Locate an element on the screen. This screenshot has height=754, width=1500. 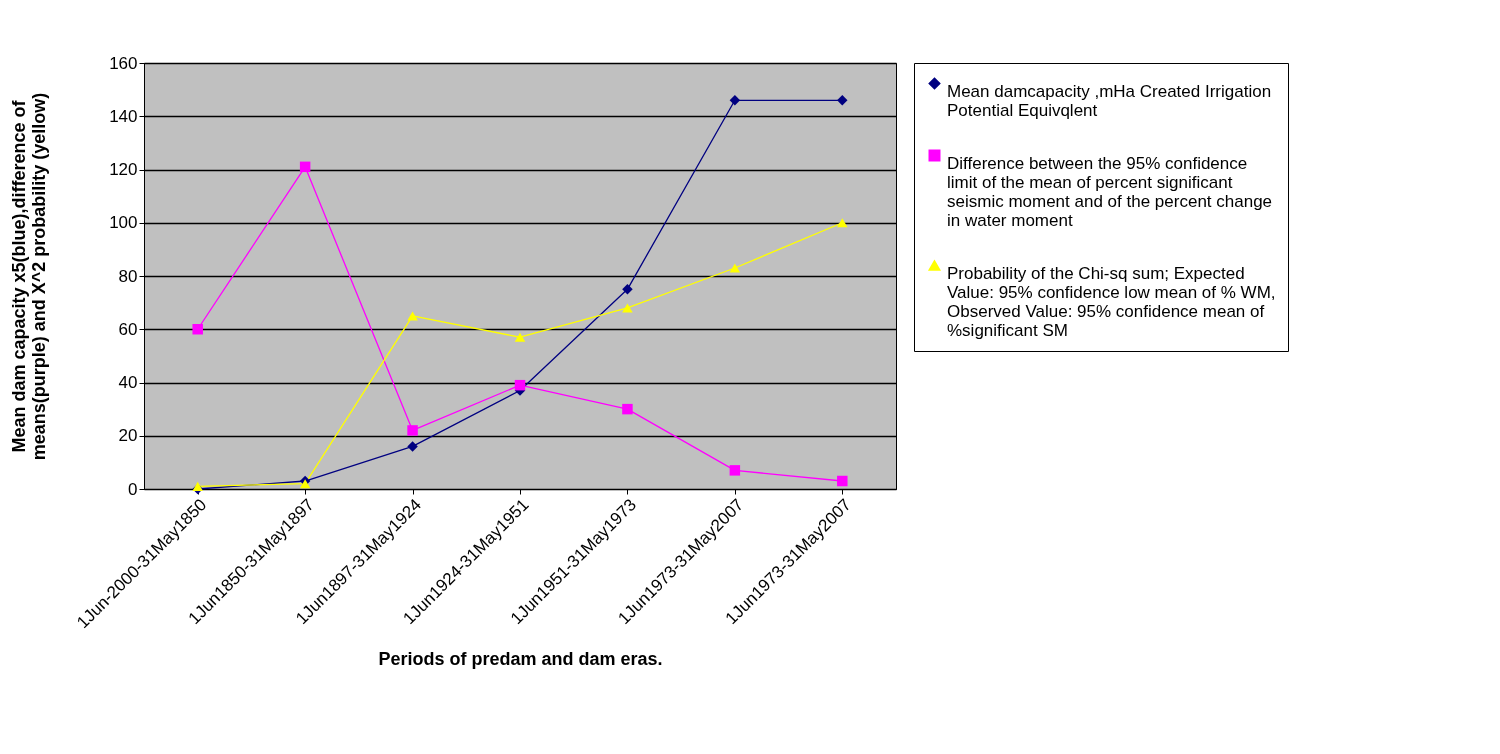
x-axis-title: Periods of predam and dam eras. is located at coordinates (520, 659).